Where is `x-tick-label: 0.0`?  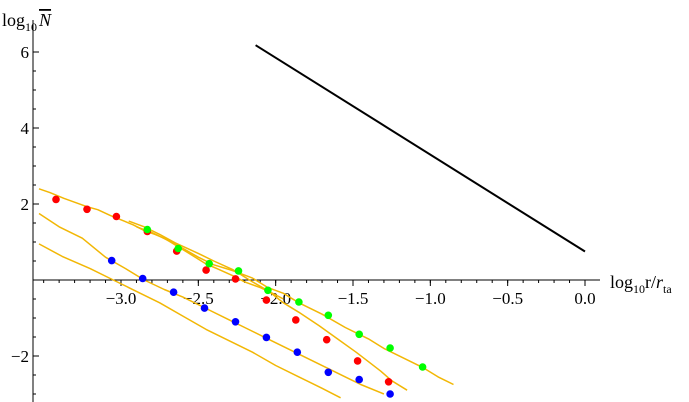 x-tick-label: 0.0 is located at coordinates (584, 298).